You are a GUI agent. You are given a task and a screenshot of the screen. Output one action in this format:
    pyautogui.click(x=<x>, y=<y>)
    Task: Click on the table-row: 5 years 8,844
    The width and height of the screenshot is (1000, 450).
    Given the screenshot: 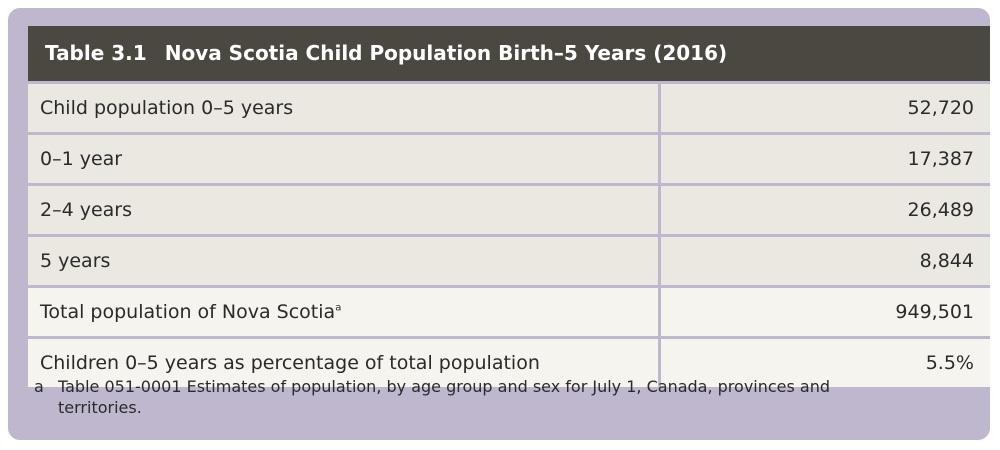 What is the action you would take?
    pyautogui.click(x=509, y=261)
    